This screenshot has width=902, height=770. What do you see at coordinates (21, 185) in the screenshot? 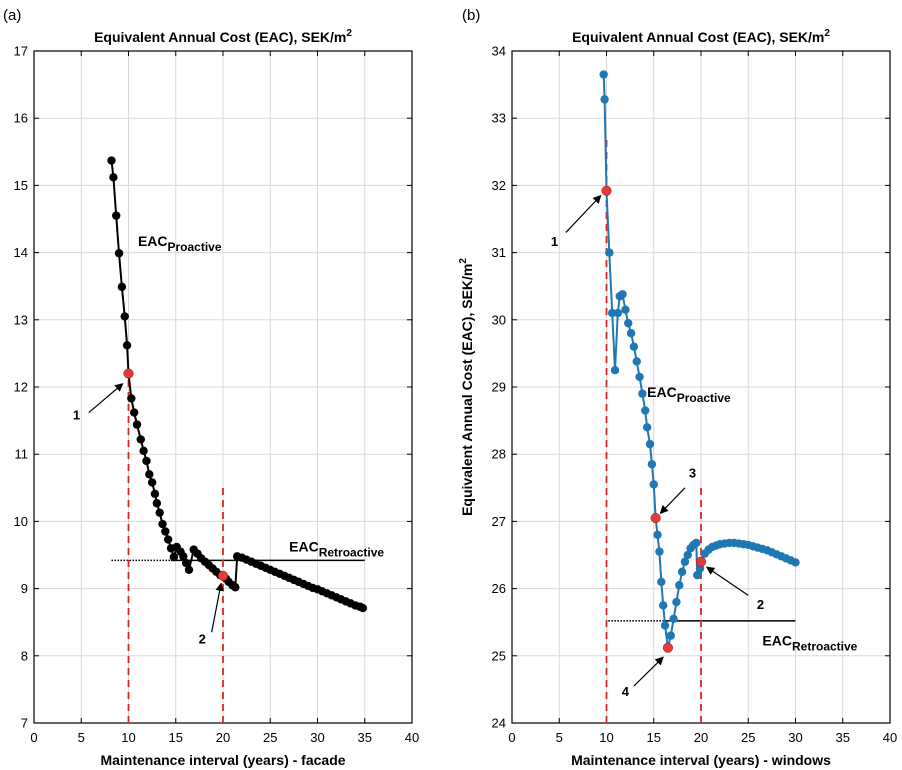
I see `y-tick-label: 15` at bounding box center [21, 185].